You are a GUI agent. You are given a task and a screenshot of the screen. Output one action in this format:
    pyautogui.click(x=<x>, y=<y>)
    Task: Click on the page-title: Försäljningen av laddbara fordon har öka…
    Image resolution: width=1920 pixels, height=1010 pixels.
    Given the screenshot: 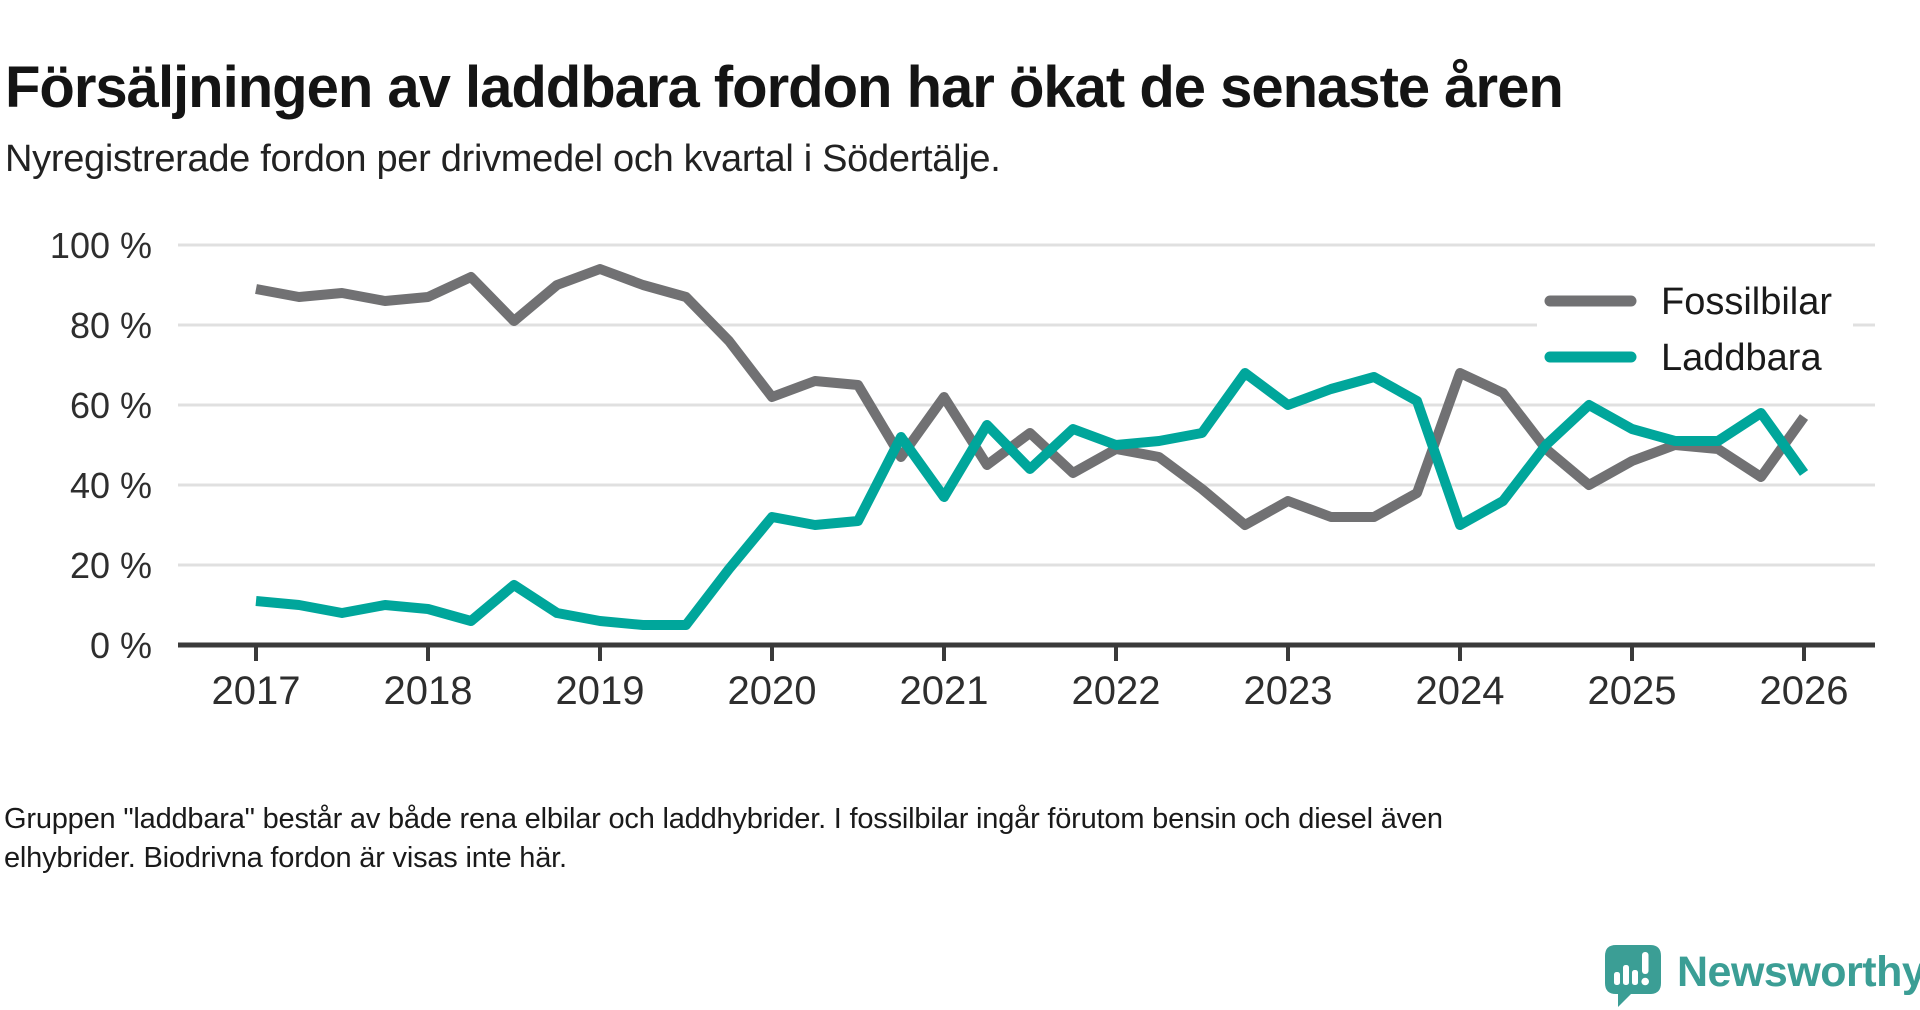 What is the action you would take?
    pyautogui.click(x=784, y=87)
    